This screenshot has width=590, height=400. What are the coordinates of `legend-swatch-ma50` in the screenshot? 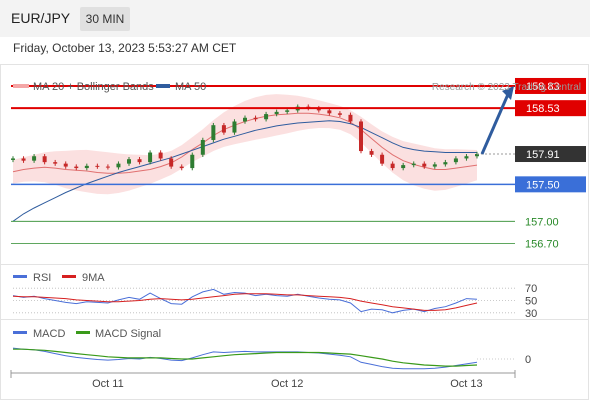 It's located at (163, 86).